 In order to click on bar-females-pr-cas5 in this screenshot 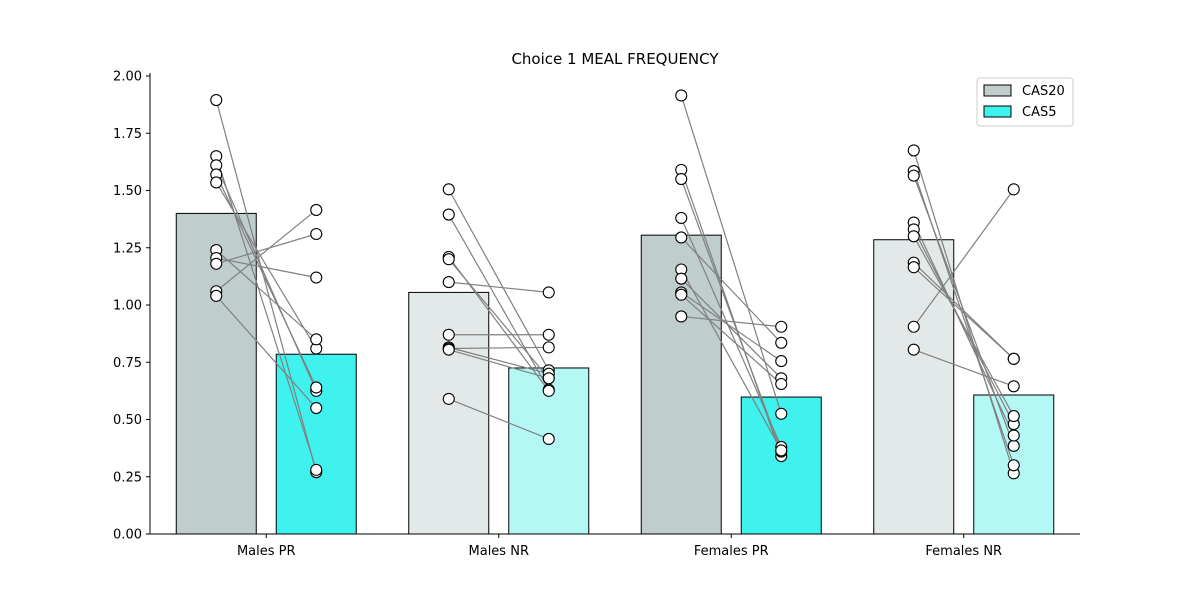, I will do `click(781, 465)`.